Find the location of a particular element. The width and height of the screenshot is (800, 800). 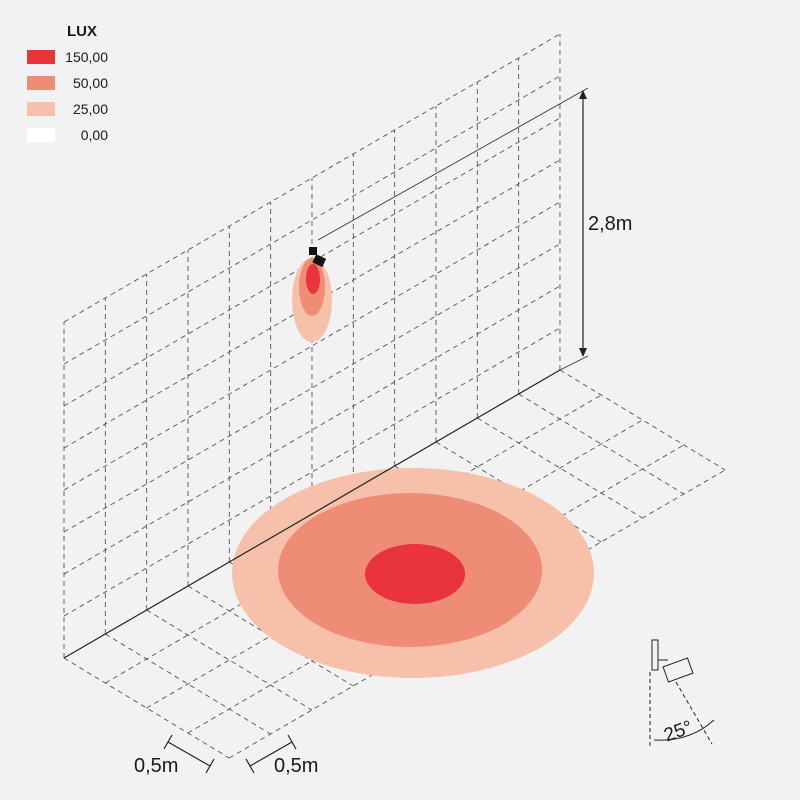

height-dimension is located at coordinates (583, 223).